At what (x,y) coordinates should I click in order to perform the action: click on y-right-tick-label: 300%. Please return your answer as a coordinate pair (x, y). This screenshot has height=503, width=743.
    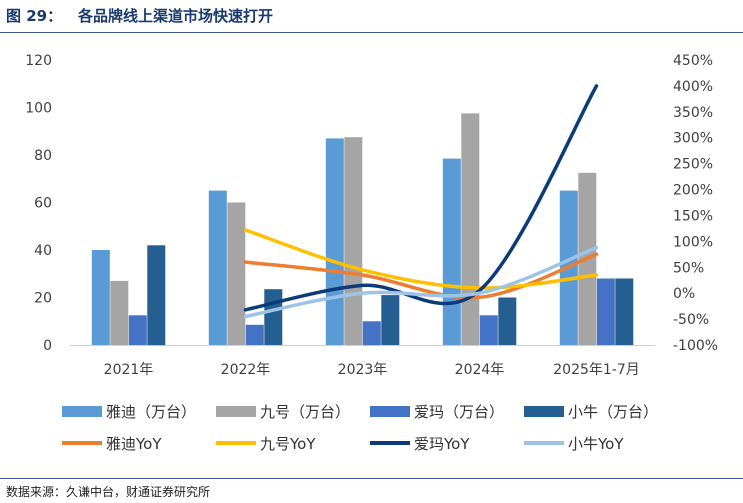
    Looking at the image, I should click on (693, 139).